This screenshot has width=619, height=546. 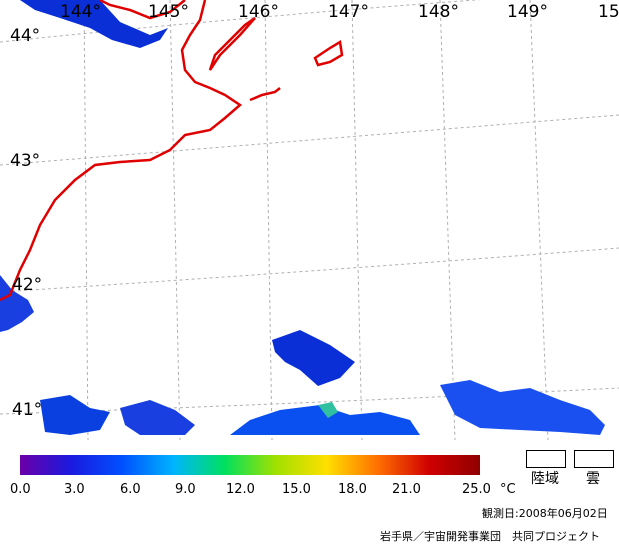 What do you see at coordinates (608, 12) in the screenshot?
I see `longitude-label-150: 15` at bounding box center [608, 12].